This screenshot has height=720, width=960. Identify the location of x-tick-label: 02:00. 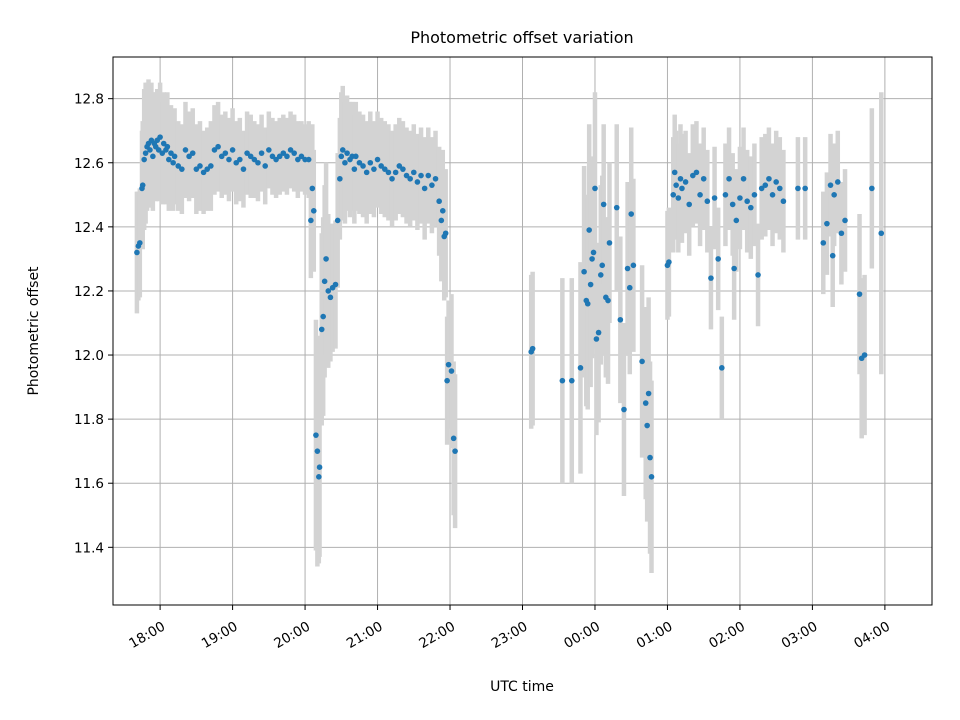
(727, 635).